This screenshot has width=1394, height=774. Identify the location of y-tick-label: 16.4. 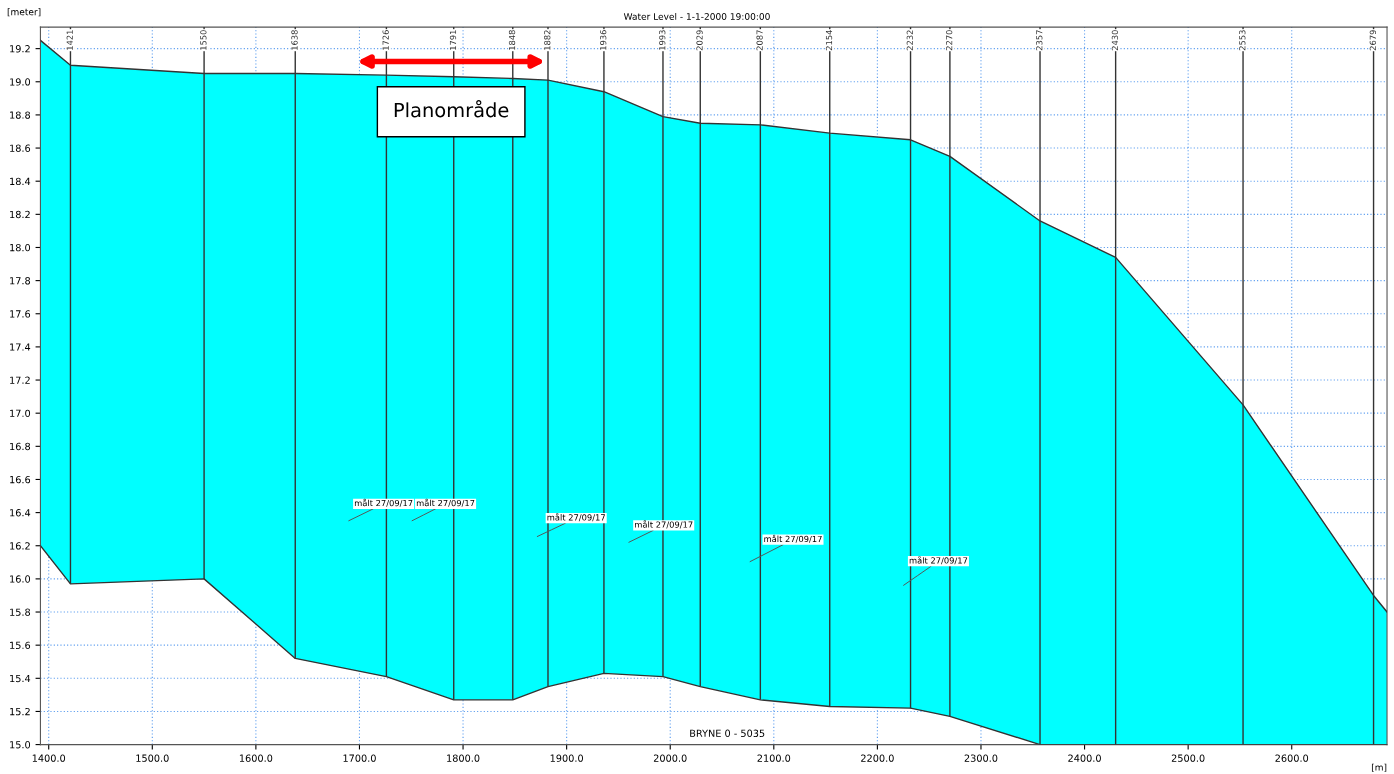
(20, 513).